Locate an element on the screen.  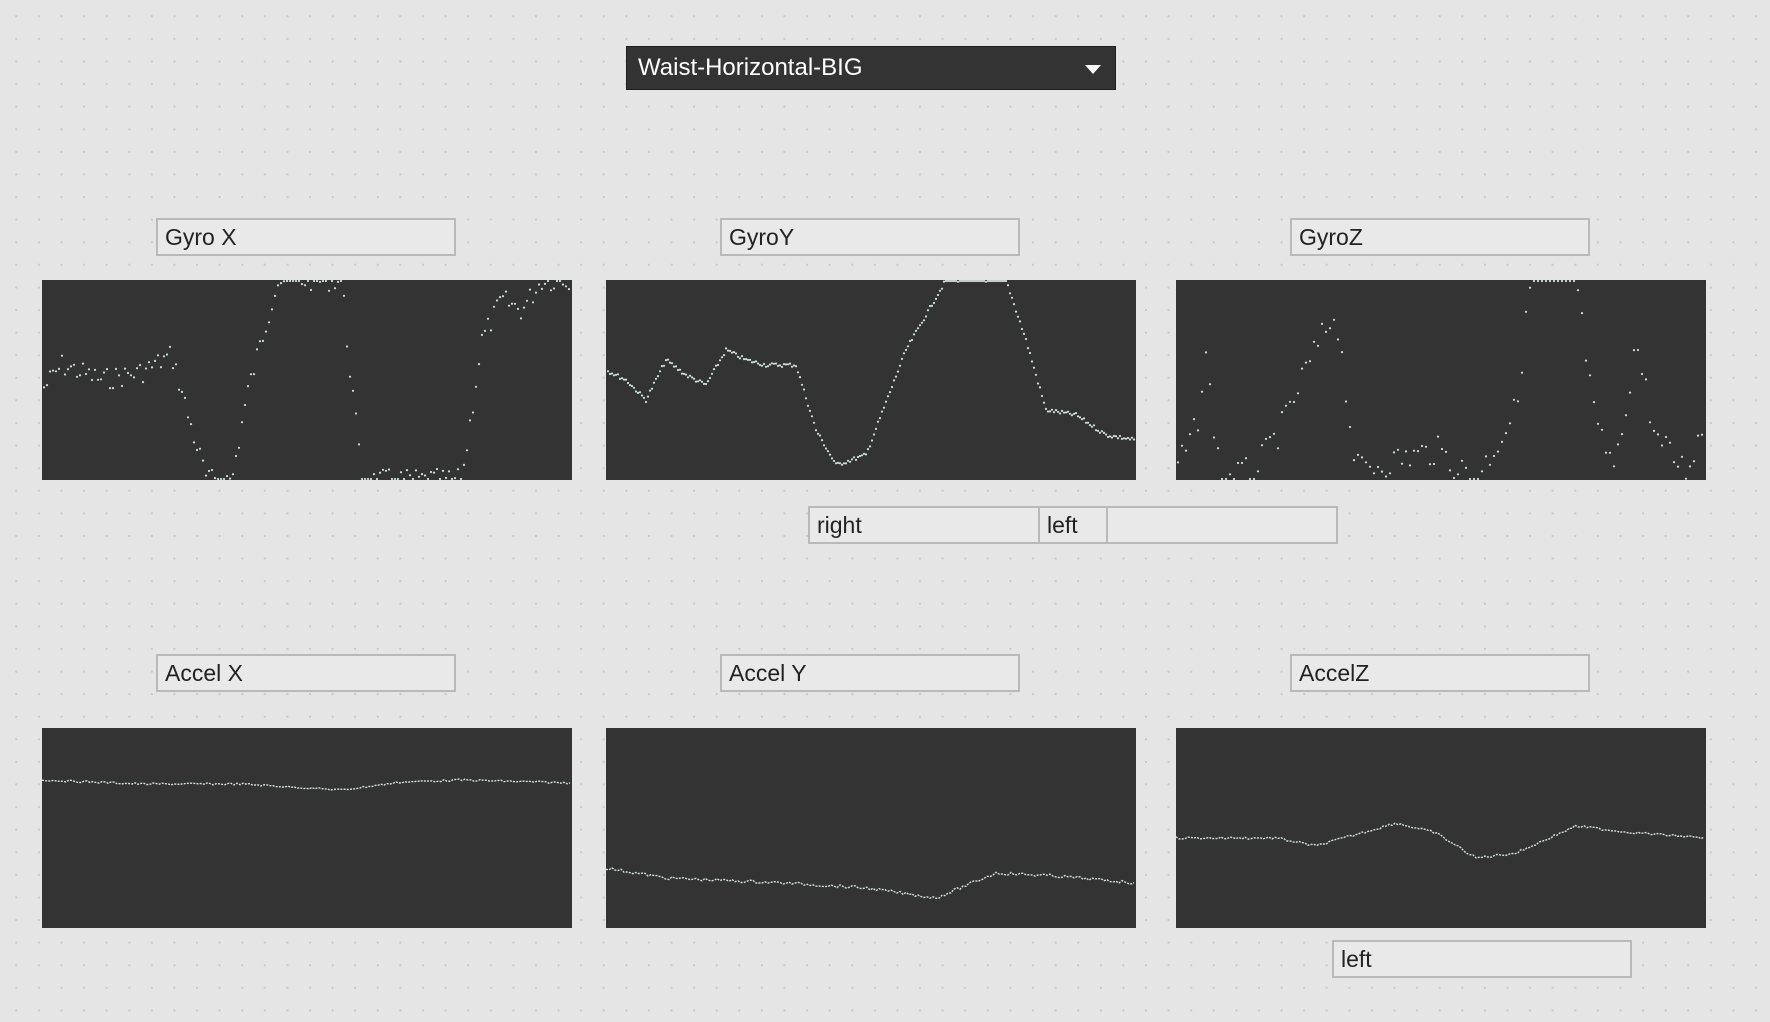
preset-dropdown: Waist-Horizontal-BIG is located at coordinates (871, 68).